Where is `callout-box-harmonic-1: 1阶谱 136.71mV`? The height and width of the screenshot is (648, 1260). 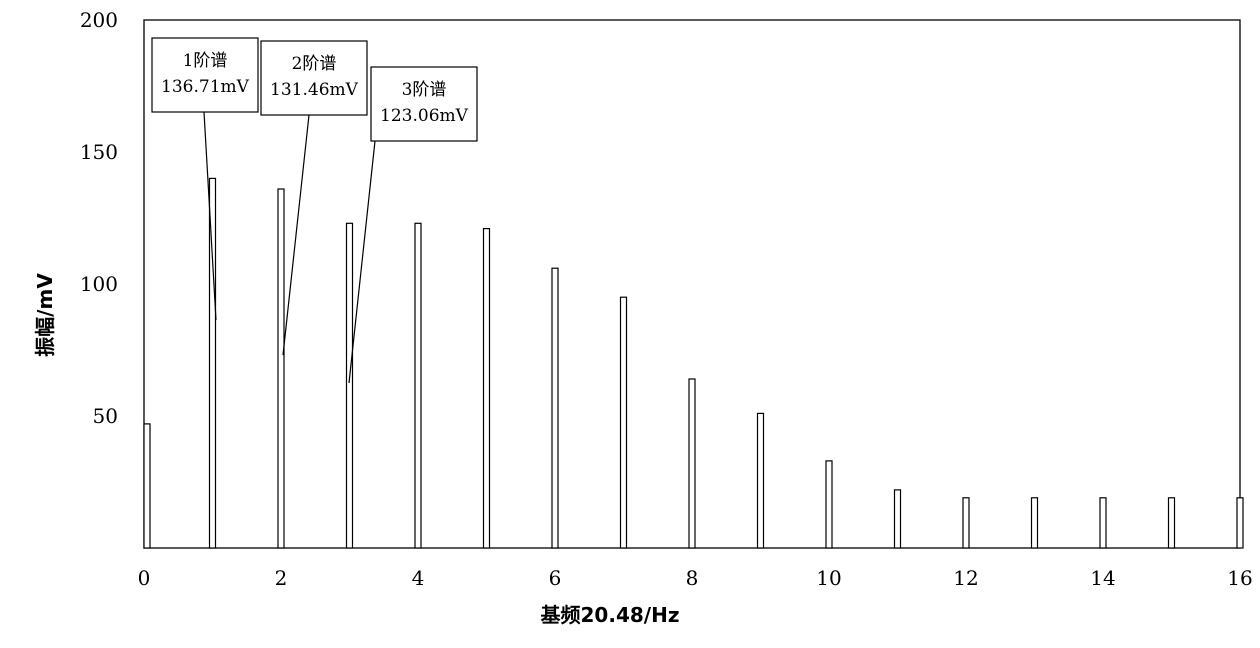
callout-box-harmonic-1: 1阶谱 136.71mV is located at coordinates (205, 75).